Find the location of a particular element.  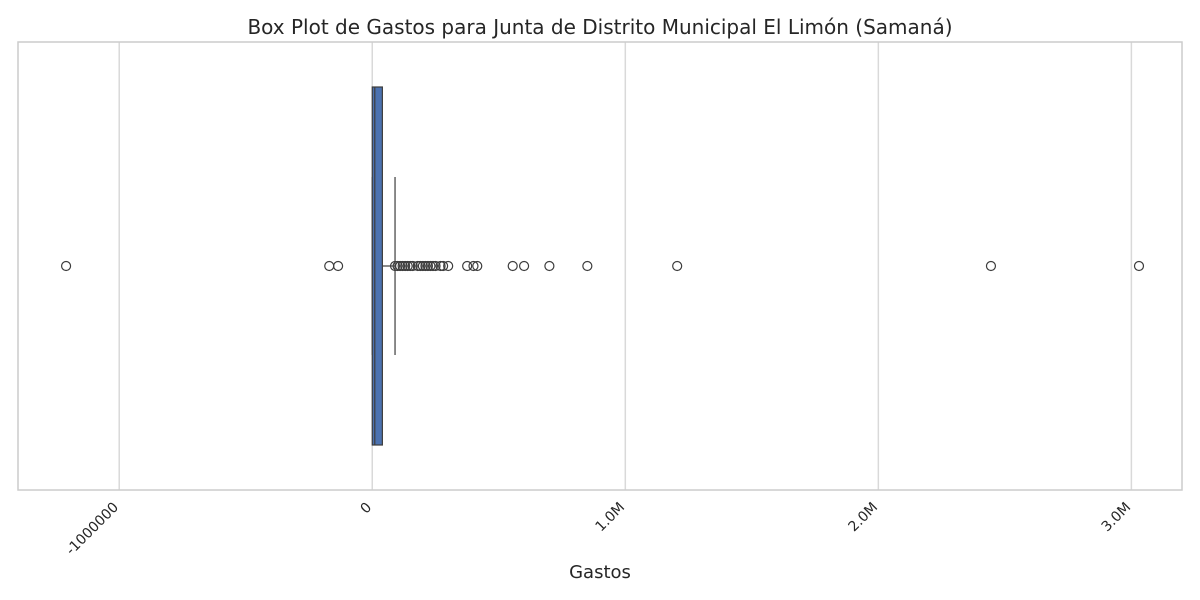

outlier-points is located at coordinates (602, 266).